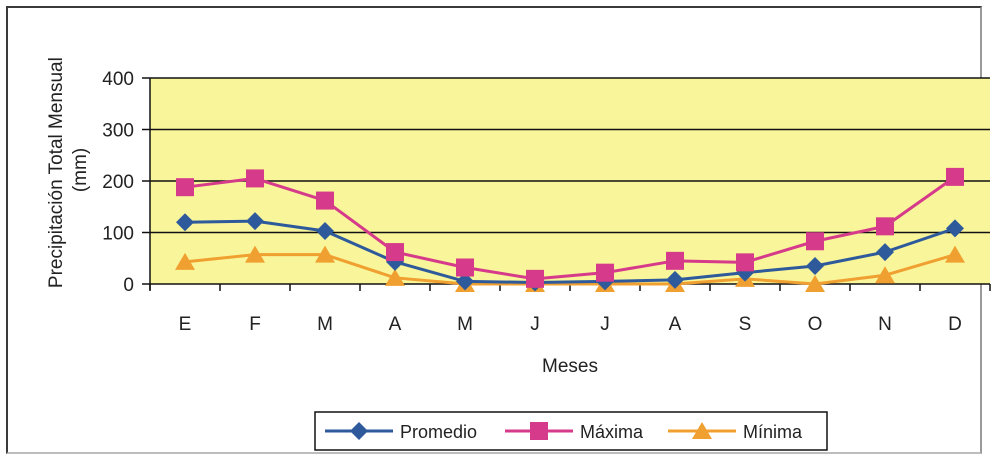 This screenshot has width=992, height=461. What do you see at coordinates (570, 366) in the screenshot?
I see `x-axis-title: Meses` at bounding box center [570, 366].